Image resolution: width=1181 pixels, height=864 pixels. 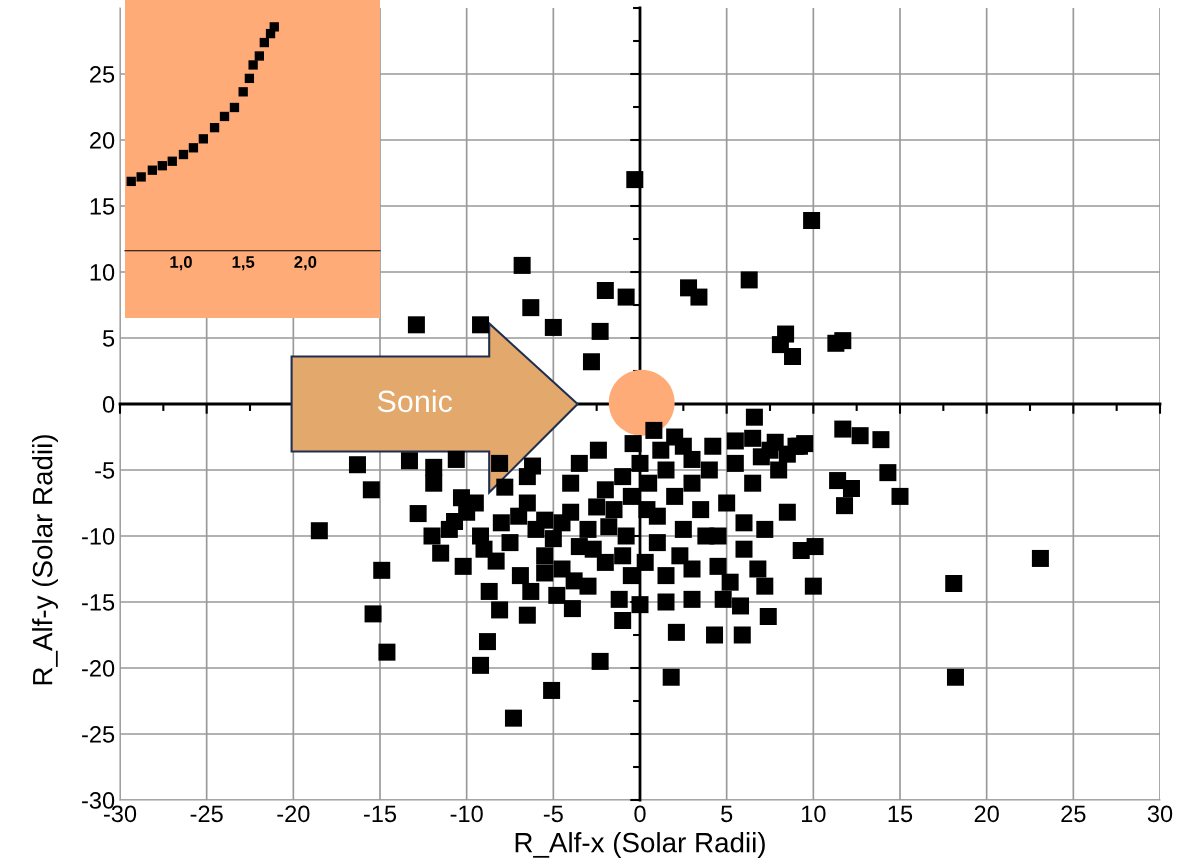 What do you see at coordinates (1160, 814) in the screenshot?
I see `x-tick-label: 30` at bounding box center [1160, 814].